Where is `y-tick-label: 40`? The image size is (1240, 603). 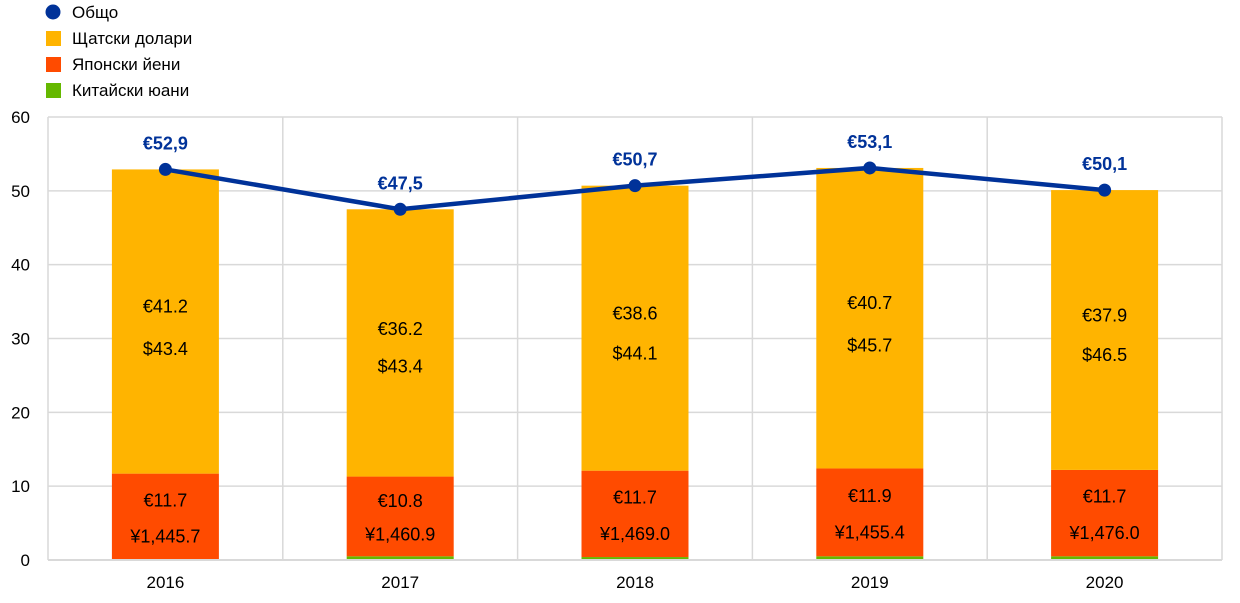 y-tick-label: 40 is located at coordinates (20, 265).